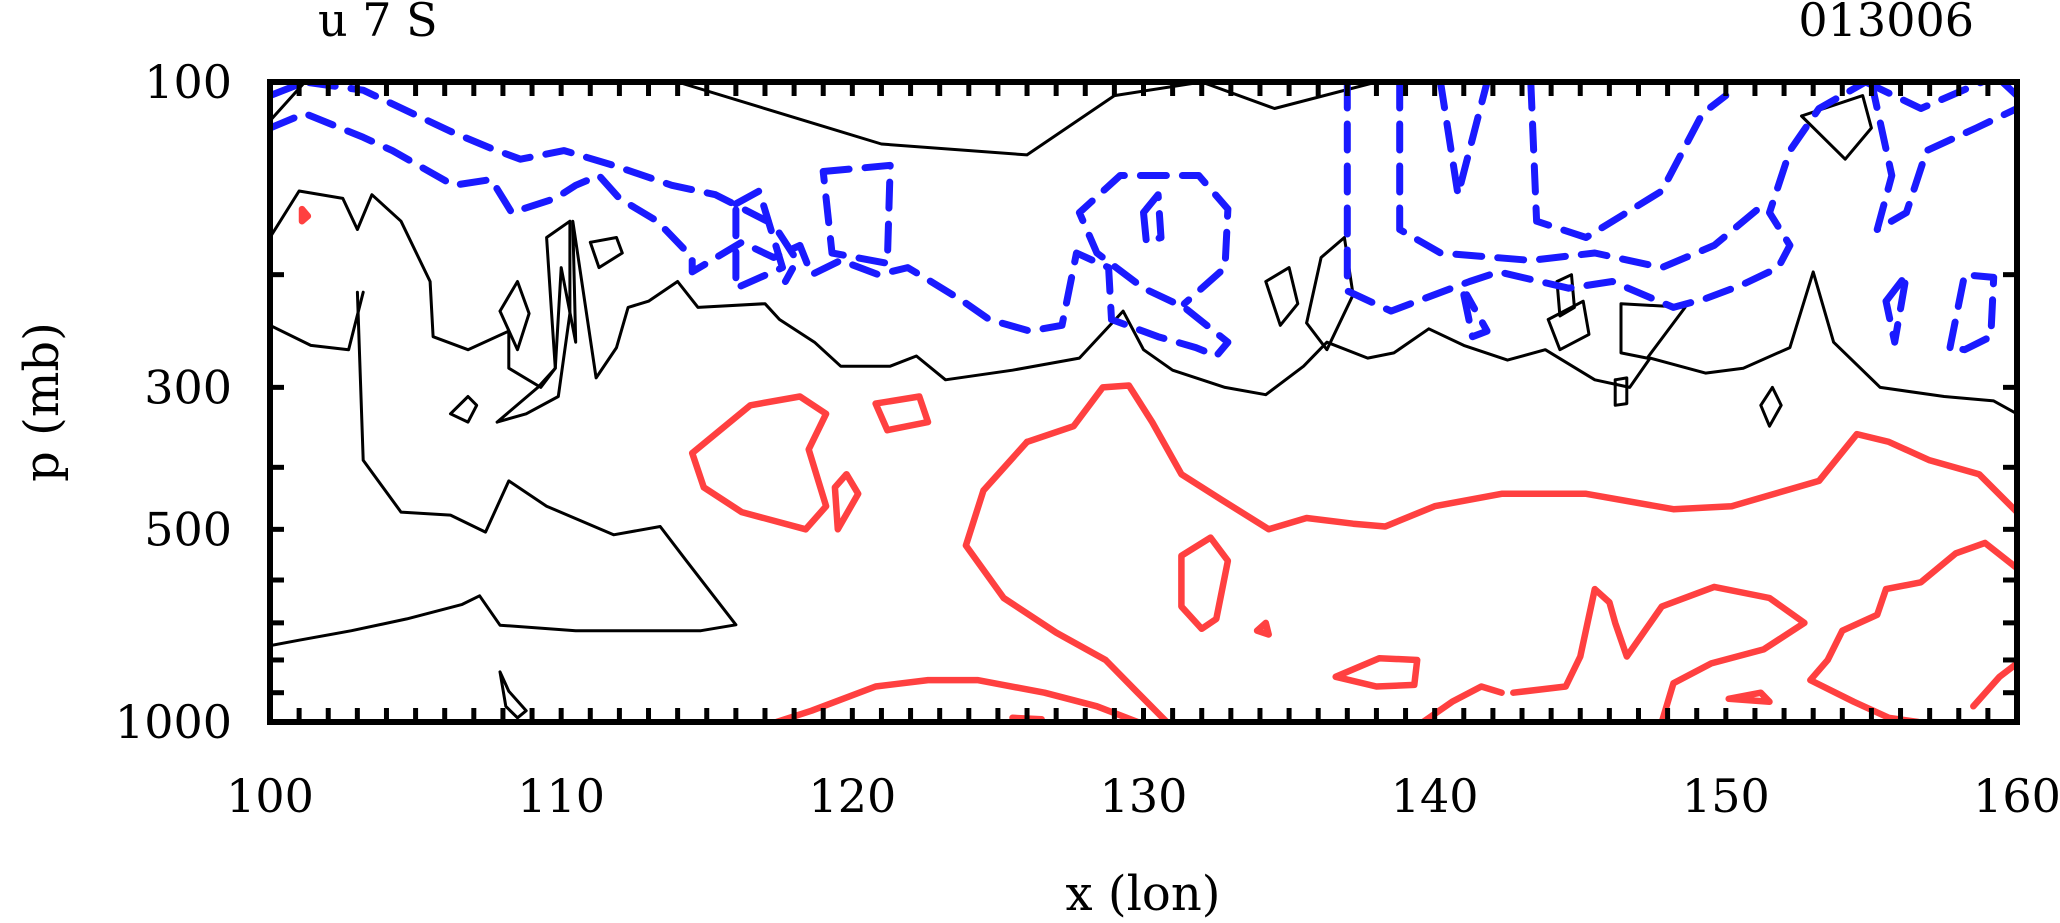 The height and width of the screenshot is (923, 2060). I want to click on y-axis-title: p (mb), so click(42, 402).